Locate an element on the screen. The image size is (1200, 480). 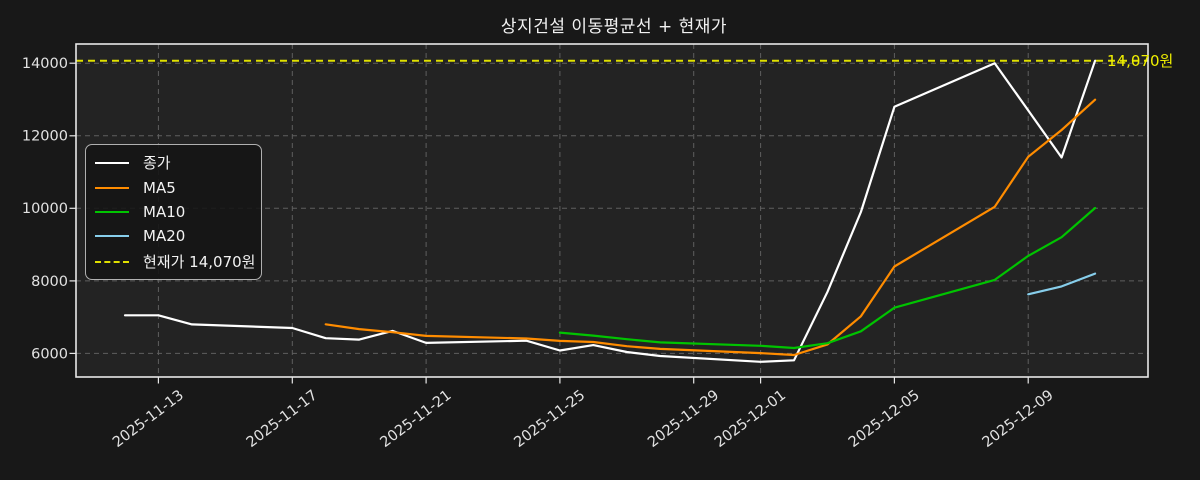
x-tick-label: 2025-11-25 is located at coordinates (549, 418).